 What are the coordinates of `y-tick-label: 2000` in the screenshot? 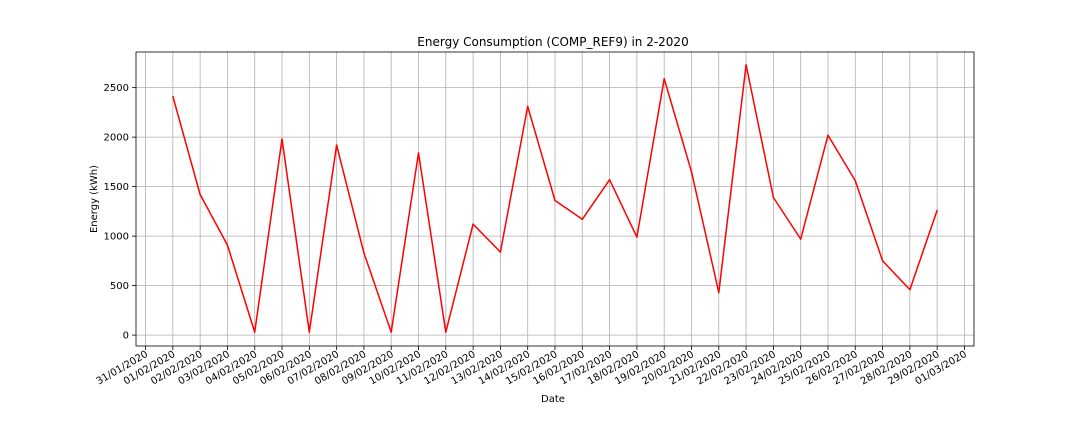 It's located at (116, 138).